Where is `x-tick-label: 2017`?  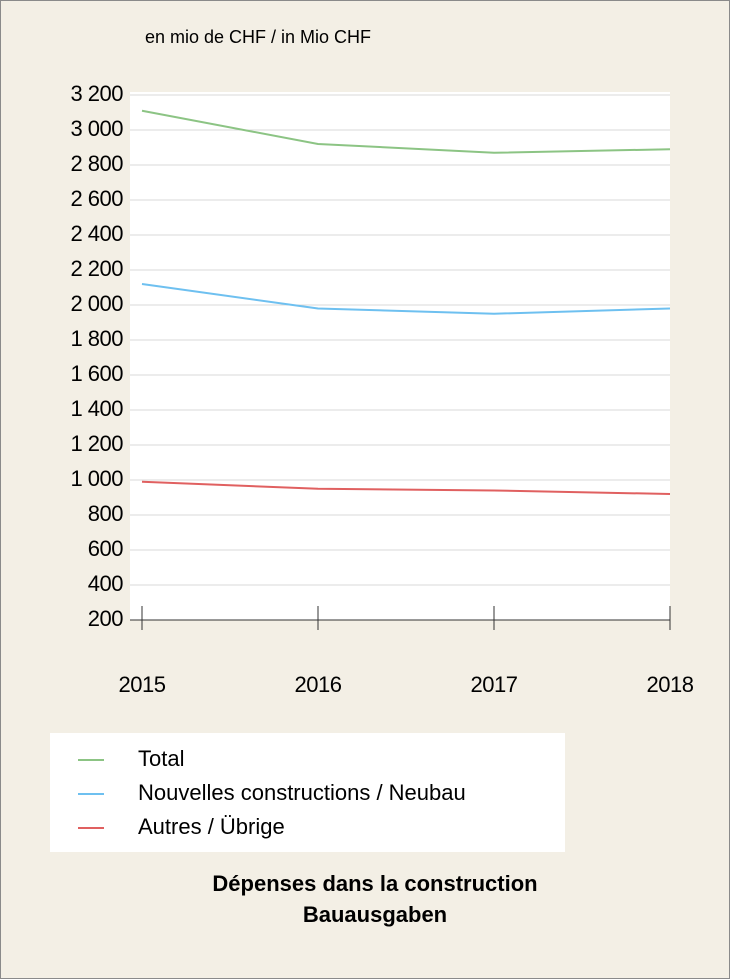
x-tick-label: 2017 is located at coordinates (494, 684).